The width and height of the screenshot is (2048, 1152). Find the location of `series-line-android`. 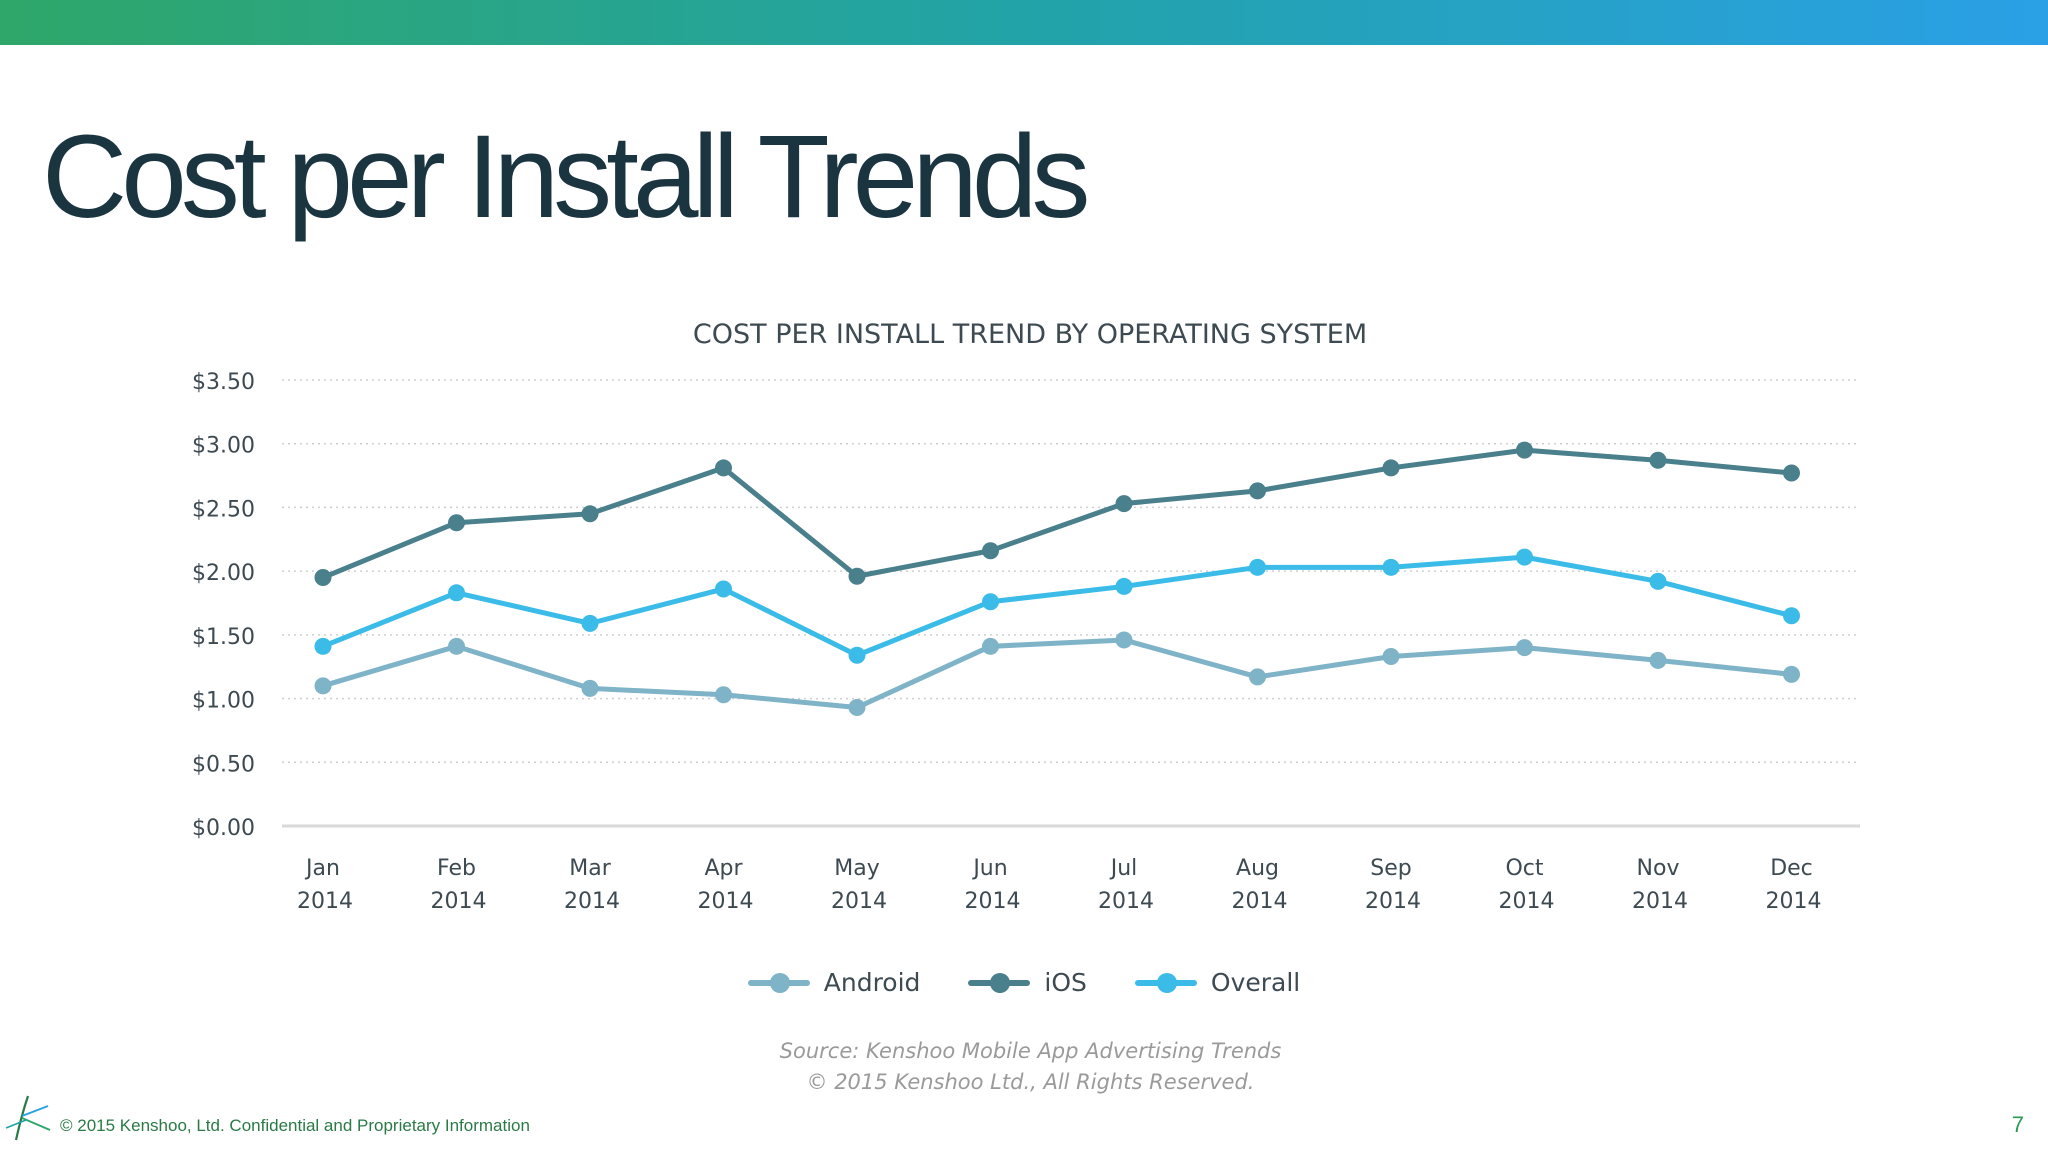

series-line-android is located at coordinates (1057, 673).